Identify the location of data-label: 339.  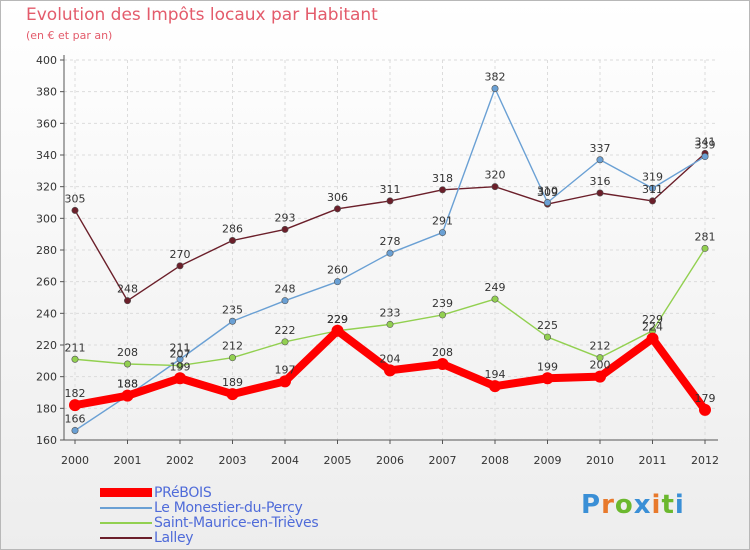
(705, 145).